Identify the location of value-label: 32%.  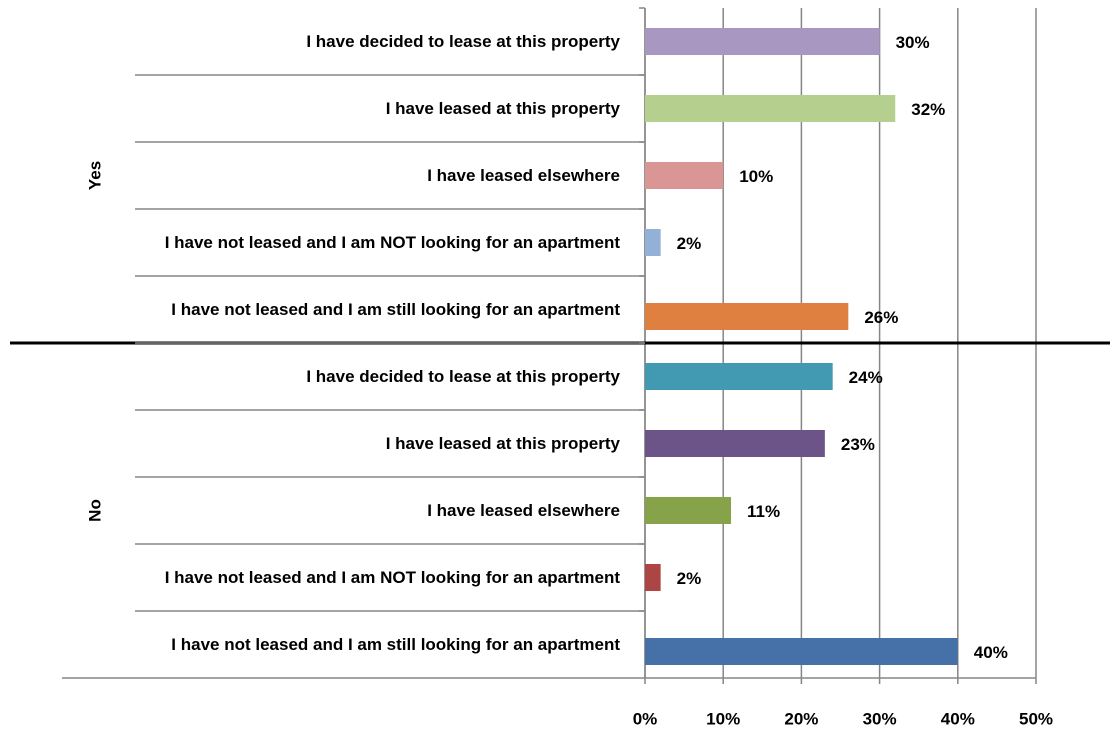
(928, 109).